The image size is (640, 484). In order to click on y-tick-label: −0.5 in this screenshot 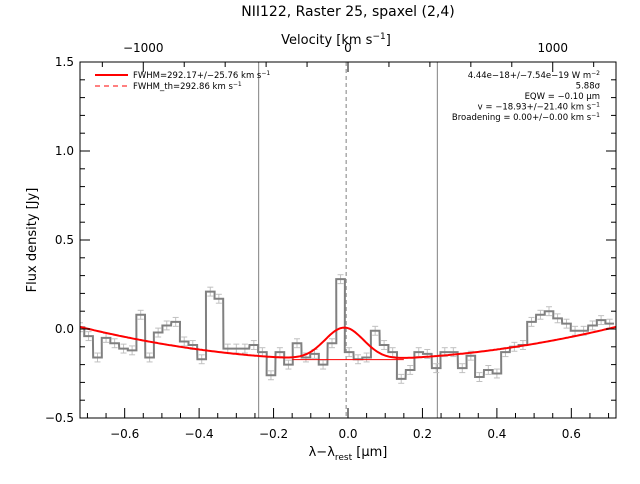, I will do `click(59, 418)`.